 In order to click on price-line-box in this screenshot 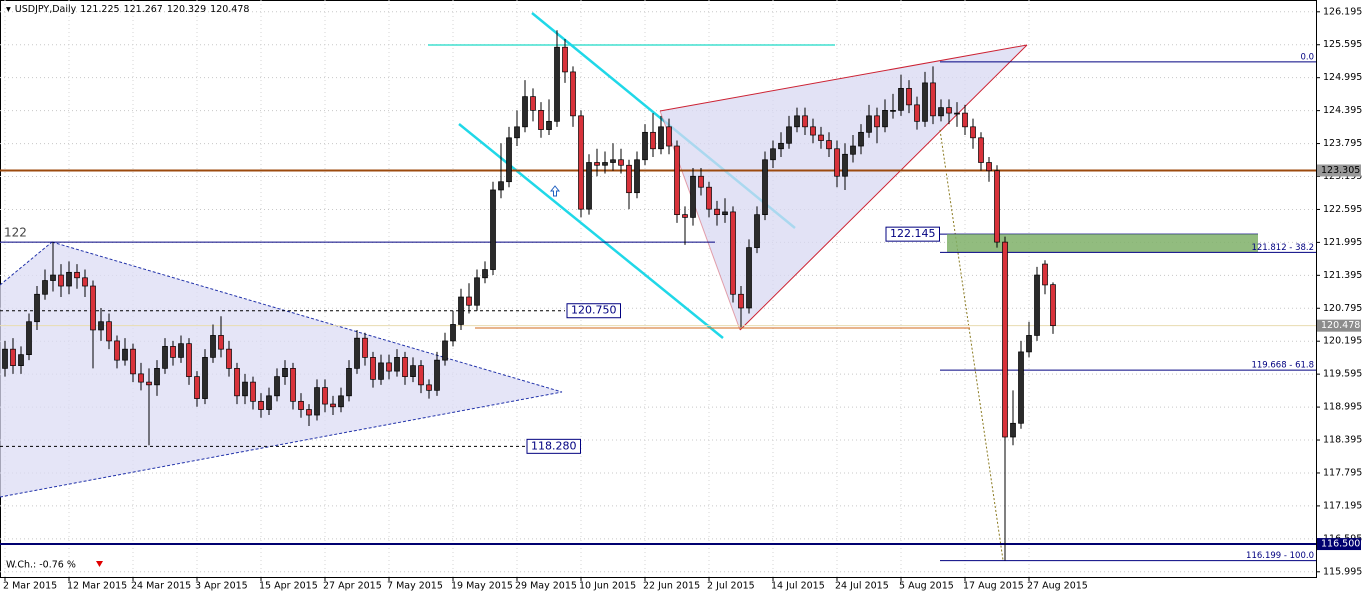, I will do `click(1339, 170)`.